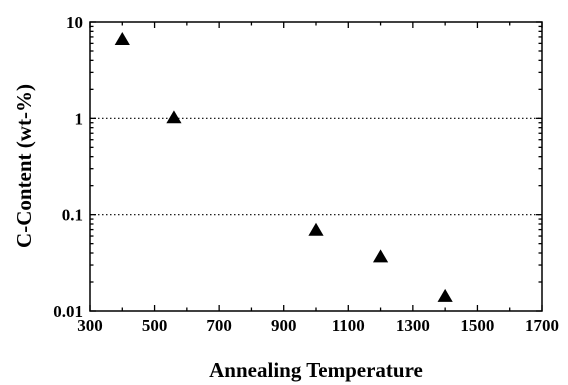 The height and width of the screenshot is (385, 568). What do you see at coordinates (72, 215) in the screenshot?
I see `y-tick-label-1: 0.1` at bounding box center [72, 215].